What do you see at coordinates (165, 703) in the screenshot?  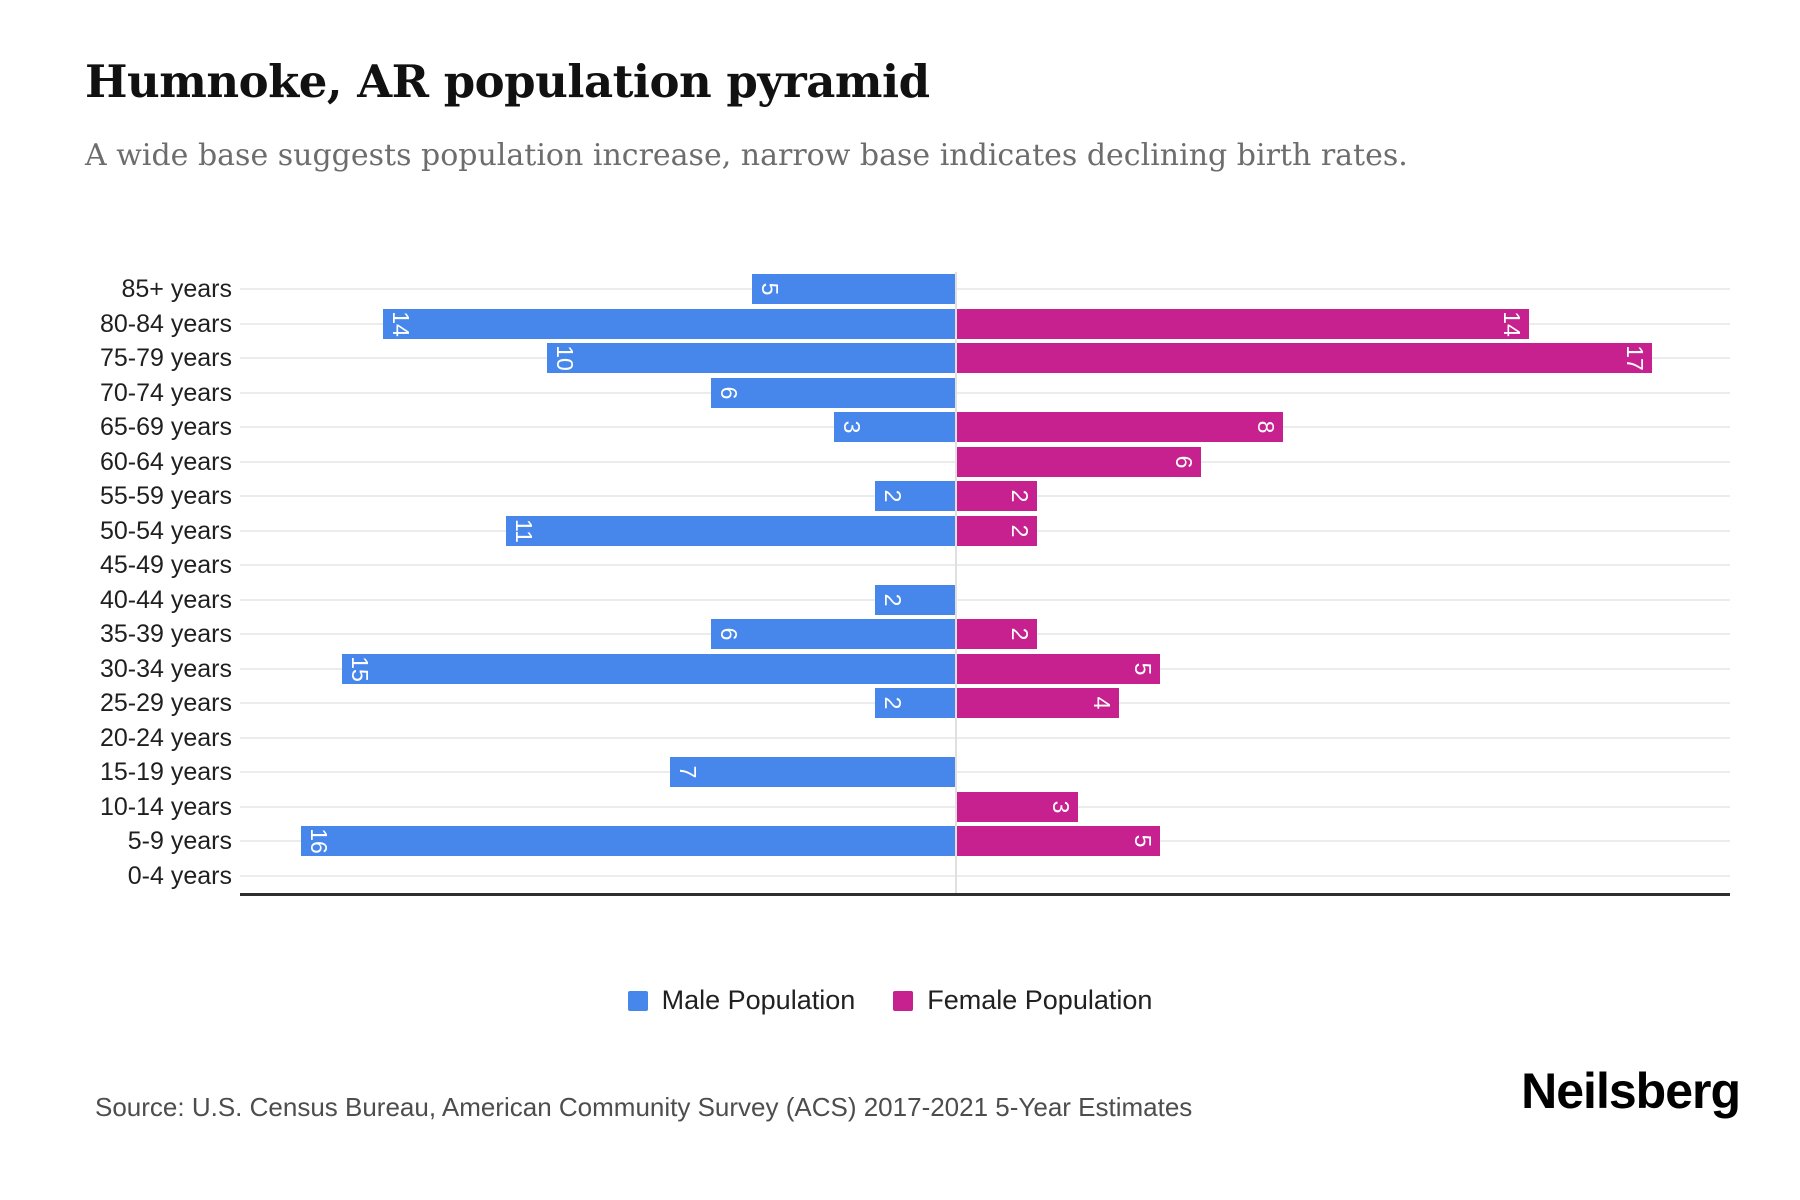 I see `age-group-label-25-29-years: 25-29 years` at bounding box center [165, 703].